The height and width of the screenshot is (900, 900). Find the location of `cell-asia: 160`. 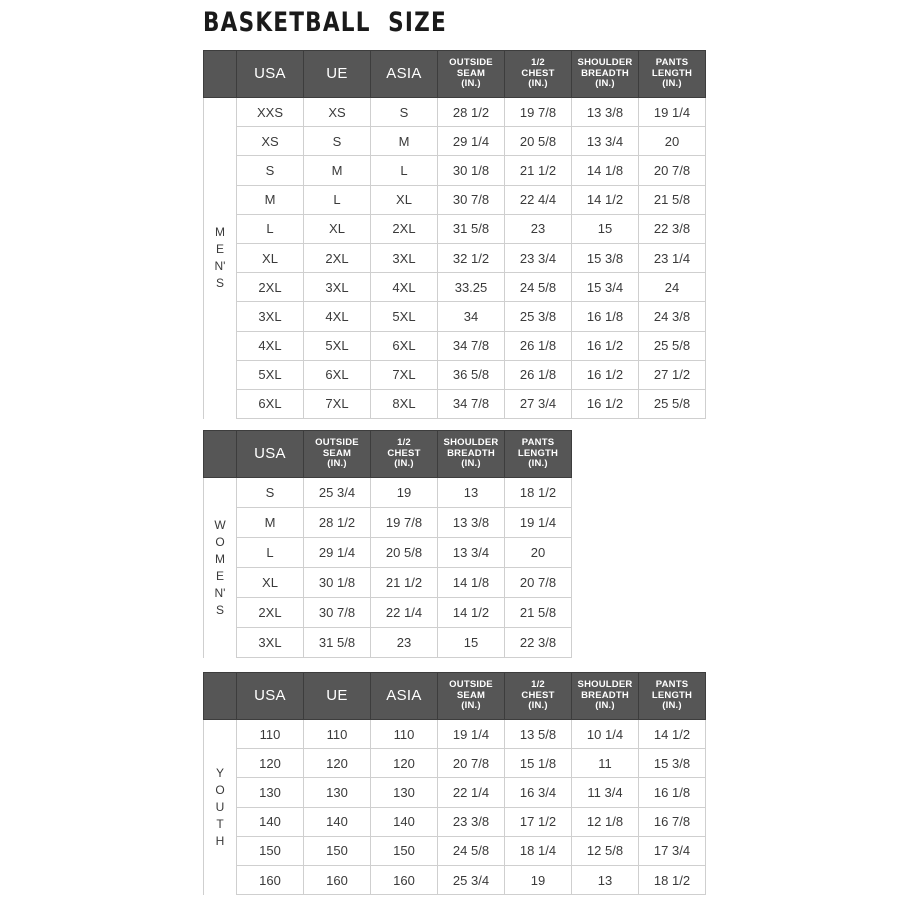

cell-asia: 160 is located at coordinates (404, 880).